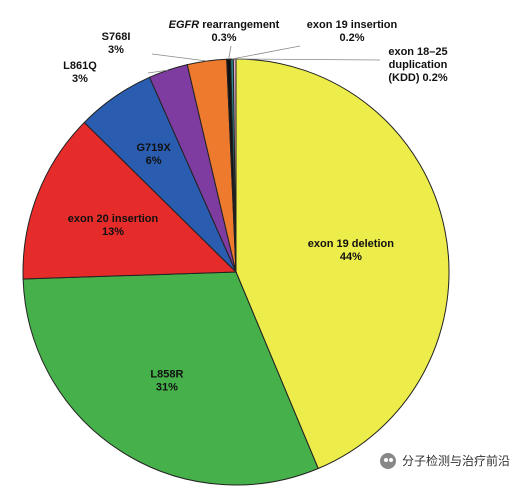 Image resolution: width=524 pixels, height=491 pixels. I want to click on slice-label-1: L858R 31%, so click(166, 381).